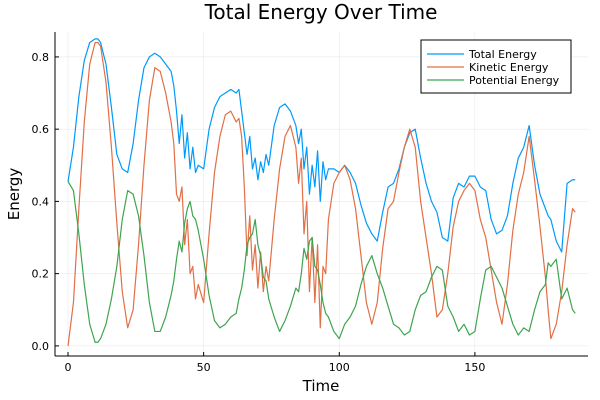  I want to click on chart-title: Total Energy Over Time, so click(321, 12).